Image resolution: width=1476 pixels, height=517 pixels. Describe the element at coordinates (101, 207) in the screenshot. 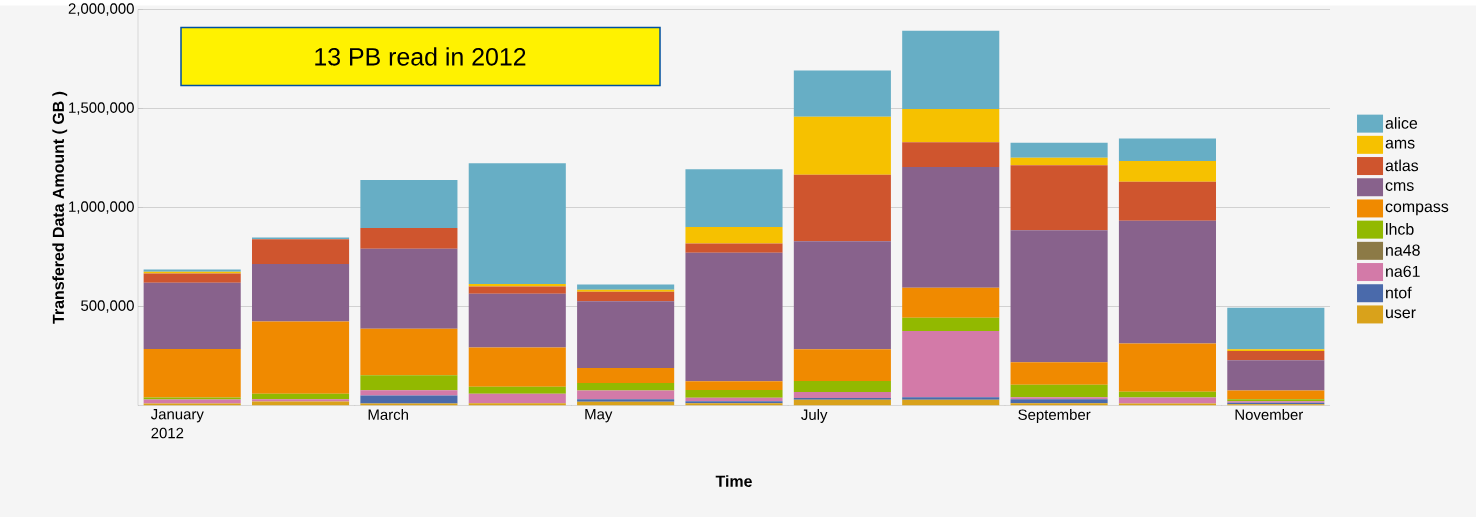

I see `y-tick-label: 1,000,000` at that location.